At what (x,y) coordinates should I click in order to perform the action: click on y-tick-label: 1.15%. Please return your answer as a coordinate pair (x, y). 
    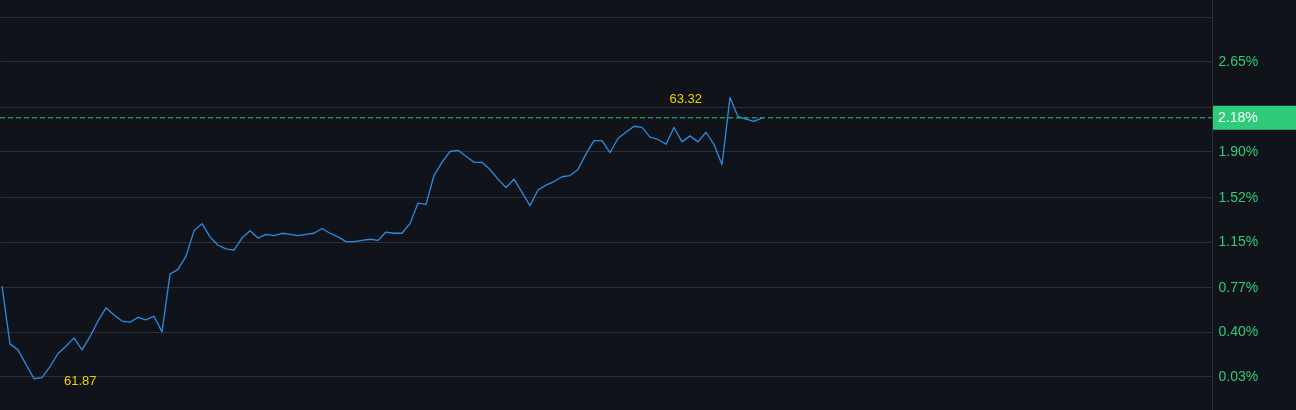
    Looking at the image, I should click on (1238, 241).